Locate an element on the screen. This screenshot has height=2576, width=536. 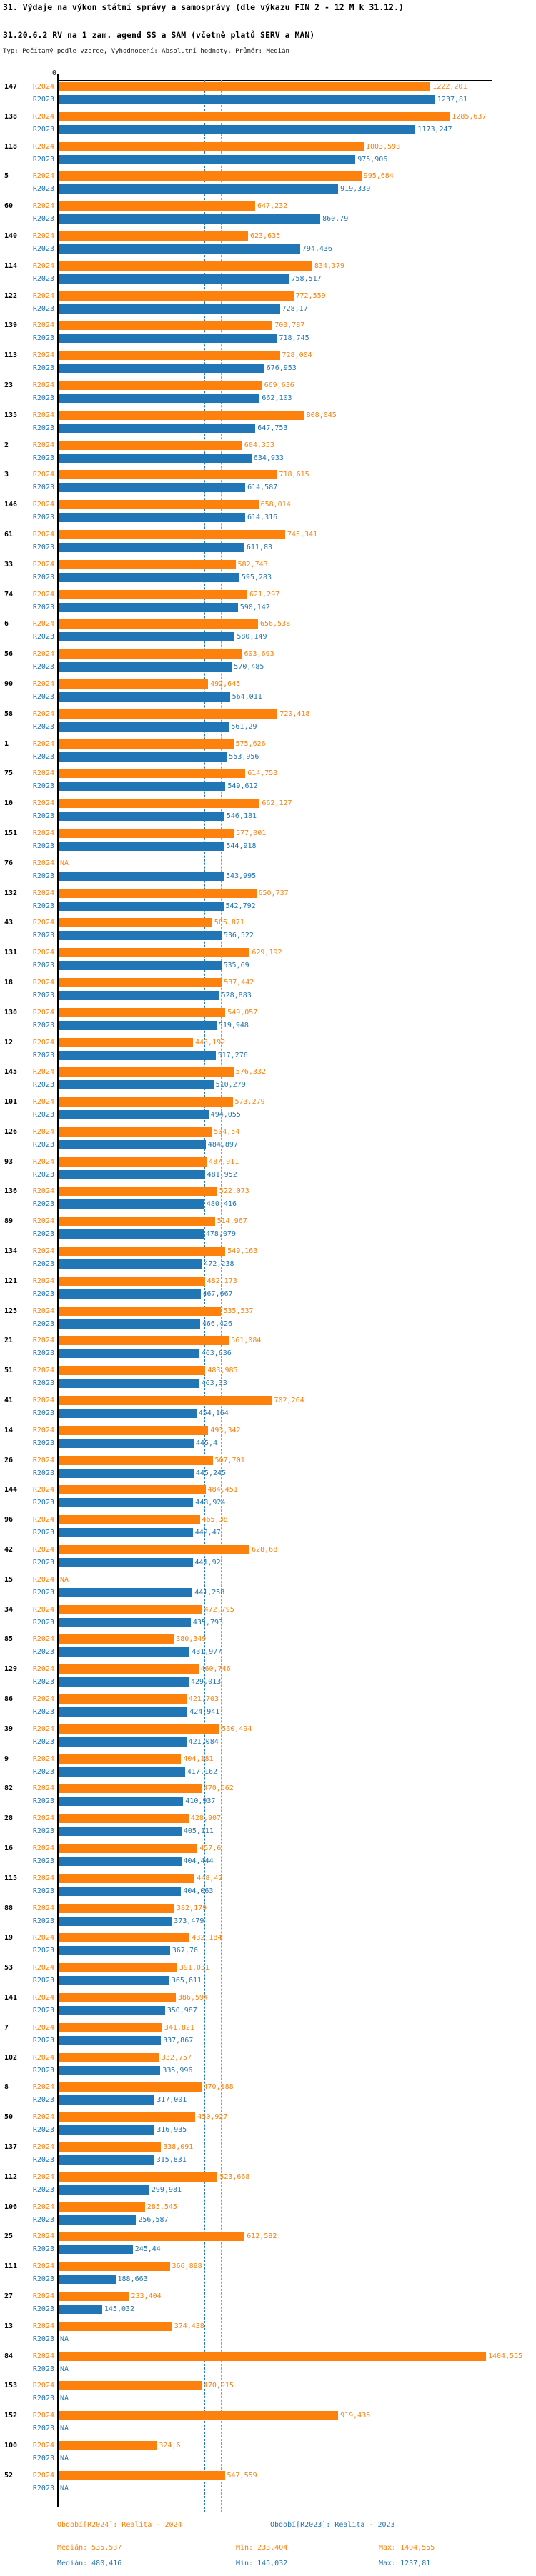
chart-row-r2024: 56 R2024 603,693 is located at coordinates (268, 654).